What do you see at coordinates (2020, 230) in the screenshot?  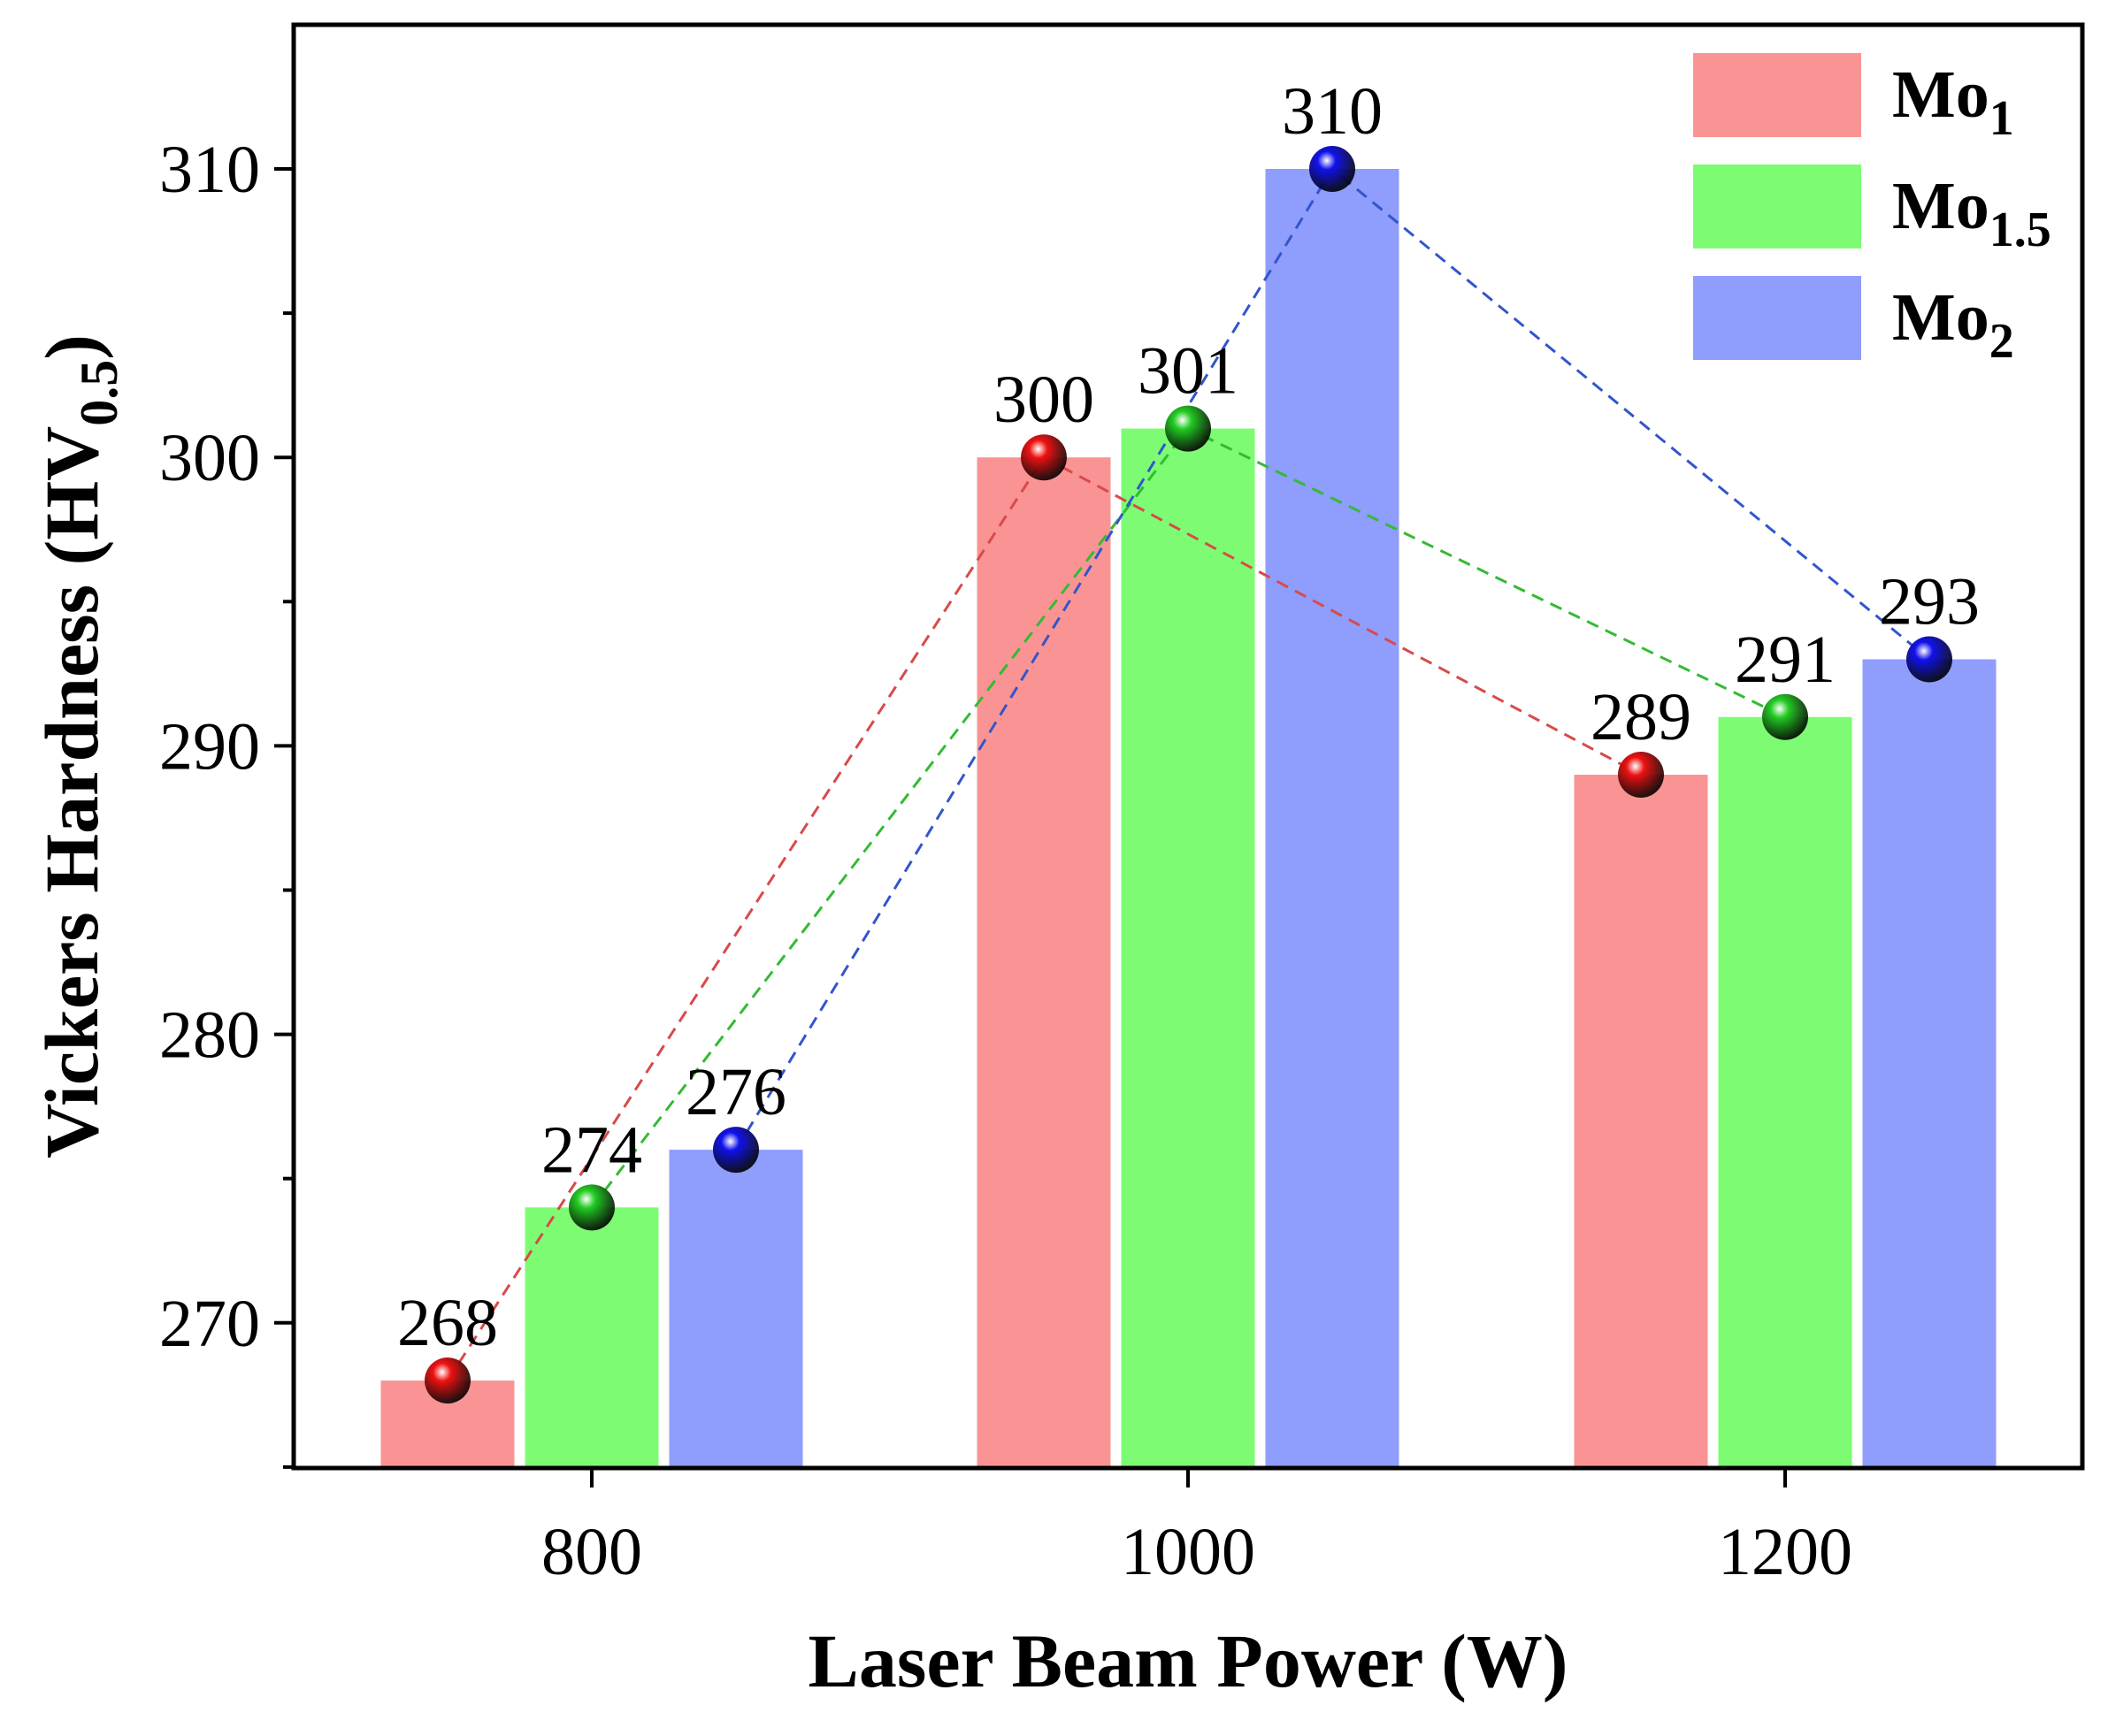 I see `legend-label-subscript-series-1: 1.5` at bounding box center [2020, 230].